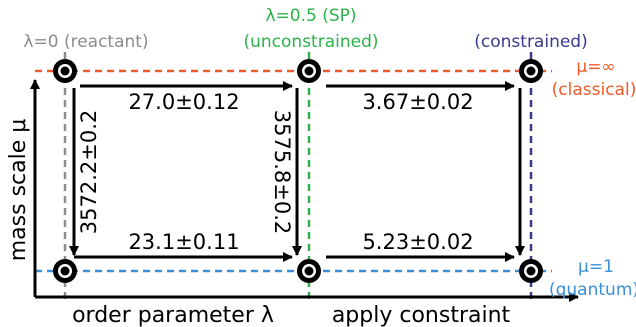  Describe the element at coordinates (594, 90) in the screenshot. I see `label-classical: (classical)` at that location.